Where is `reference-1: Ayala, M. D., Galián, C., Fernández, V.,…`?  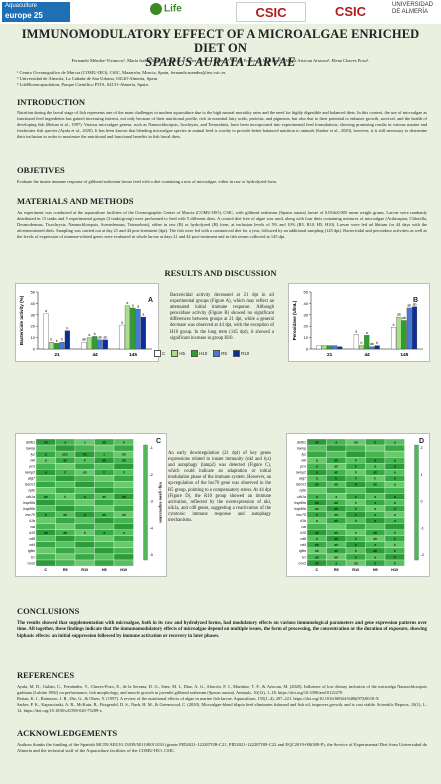
reference-1: Ayala, M. D., Galián, C., Fernández, V.,… is located at coordinates (222, 689).